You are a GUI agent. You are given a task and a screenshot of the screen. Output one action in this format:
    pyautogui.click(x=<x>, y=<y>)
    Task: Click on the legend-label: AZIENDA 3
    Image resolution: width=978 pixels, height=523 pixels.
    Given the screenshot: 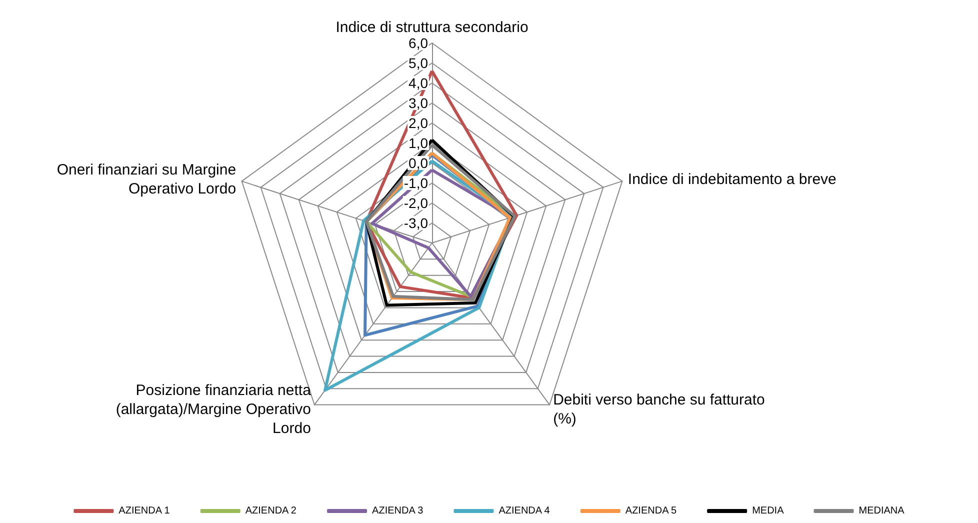 What is the action you would take?
    pyautogui.click(x=398, y=511)
    